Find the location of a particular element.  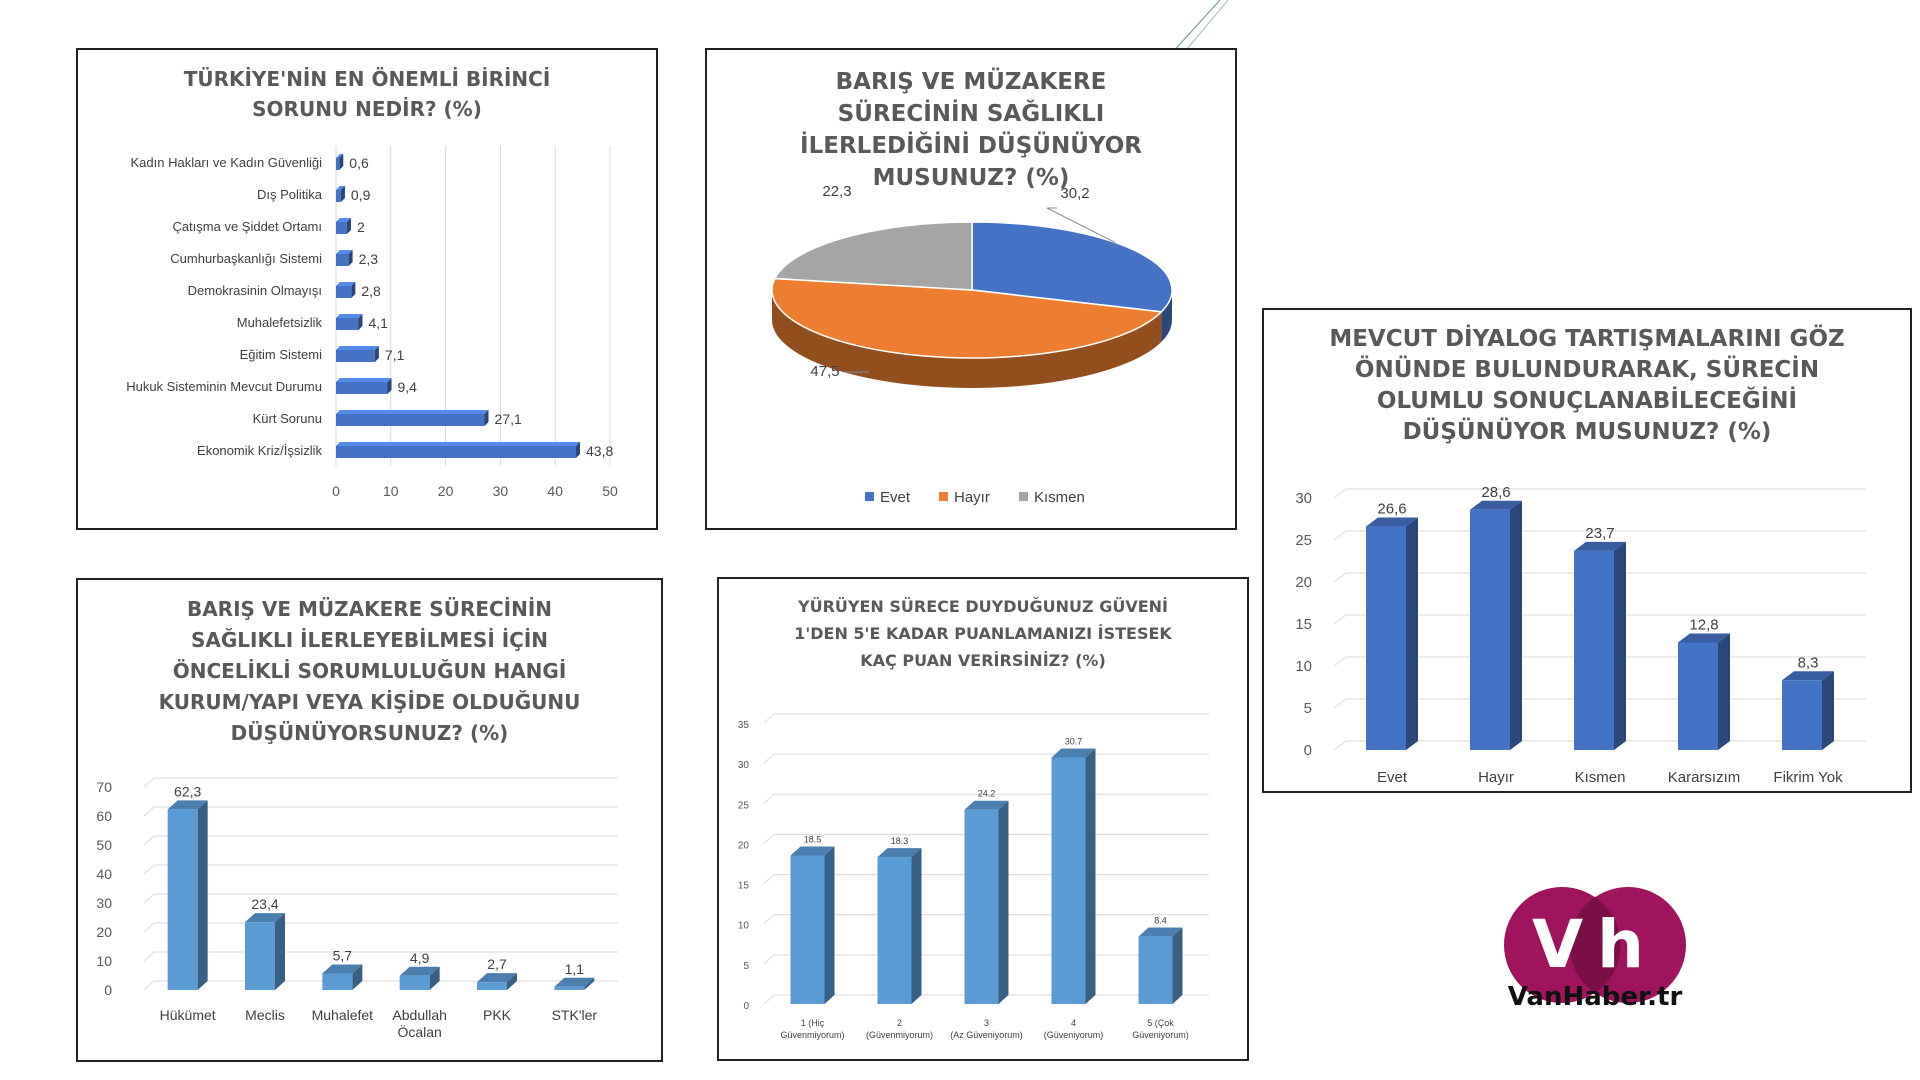

data-label: 62,3 is located at coordinates (187, 791).